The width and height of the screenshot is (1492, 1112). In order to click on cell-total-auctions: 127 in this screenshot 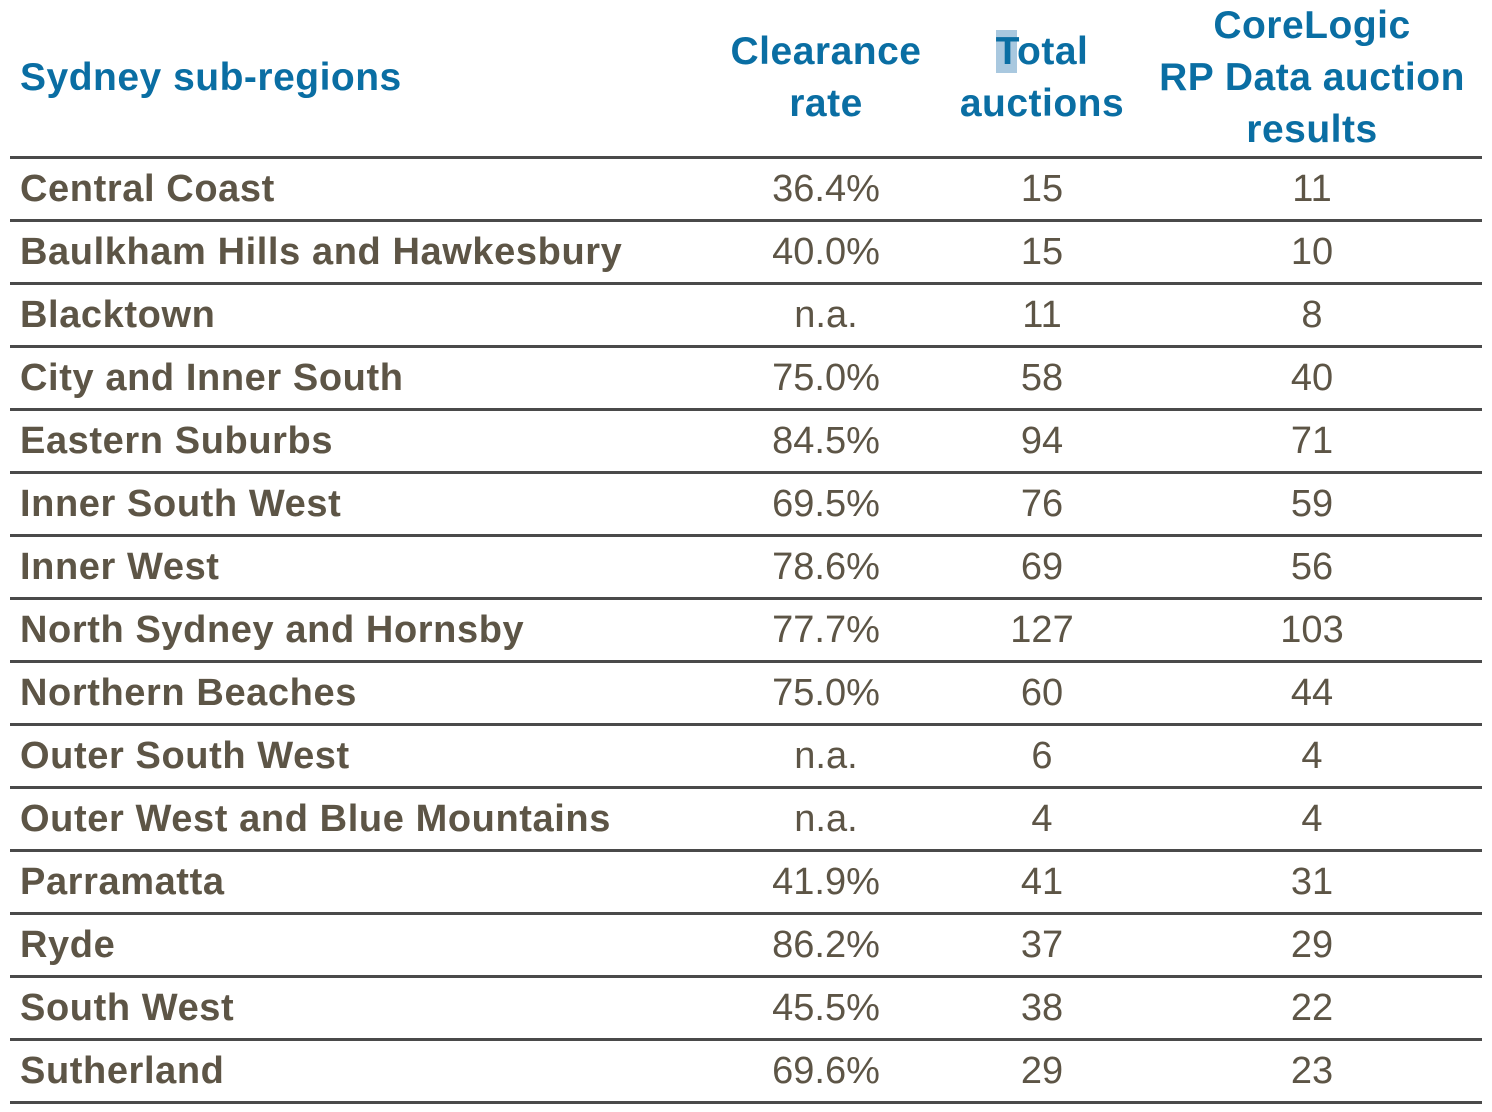, I will do `click(1042, 630)`.